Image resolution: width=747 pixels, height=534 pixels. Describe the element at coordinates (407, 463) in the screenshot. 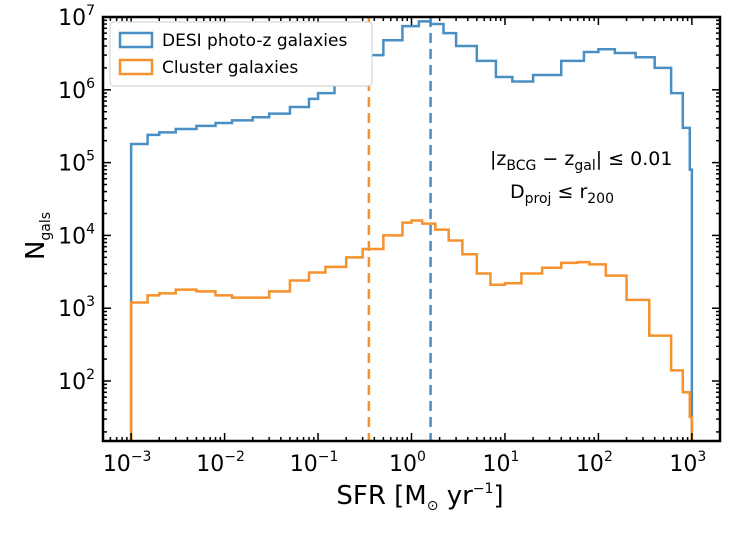

I see `x-tick-label: 10⁰` at that location.